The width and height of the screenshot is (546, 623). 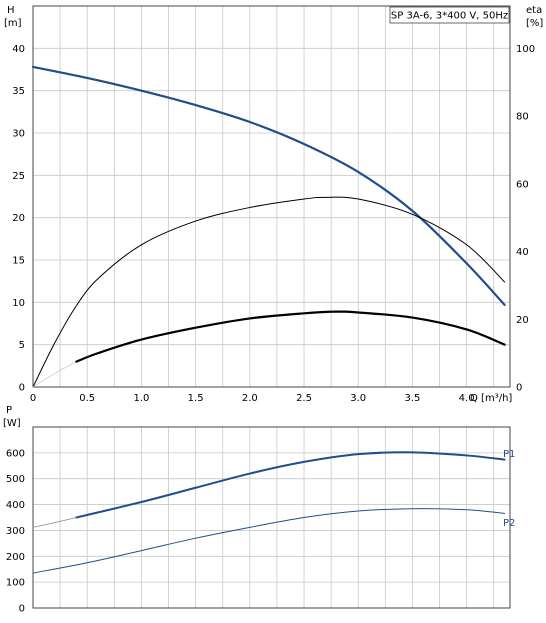 What do you see at coordinates (522, 117) in the screenshot?
I see `y2-tick-label: 80` at bounding box center [522, 117].